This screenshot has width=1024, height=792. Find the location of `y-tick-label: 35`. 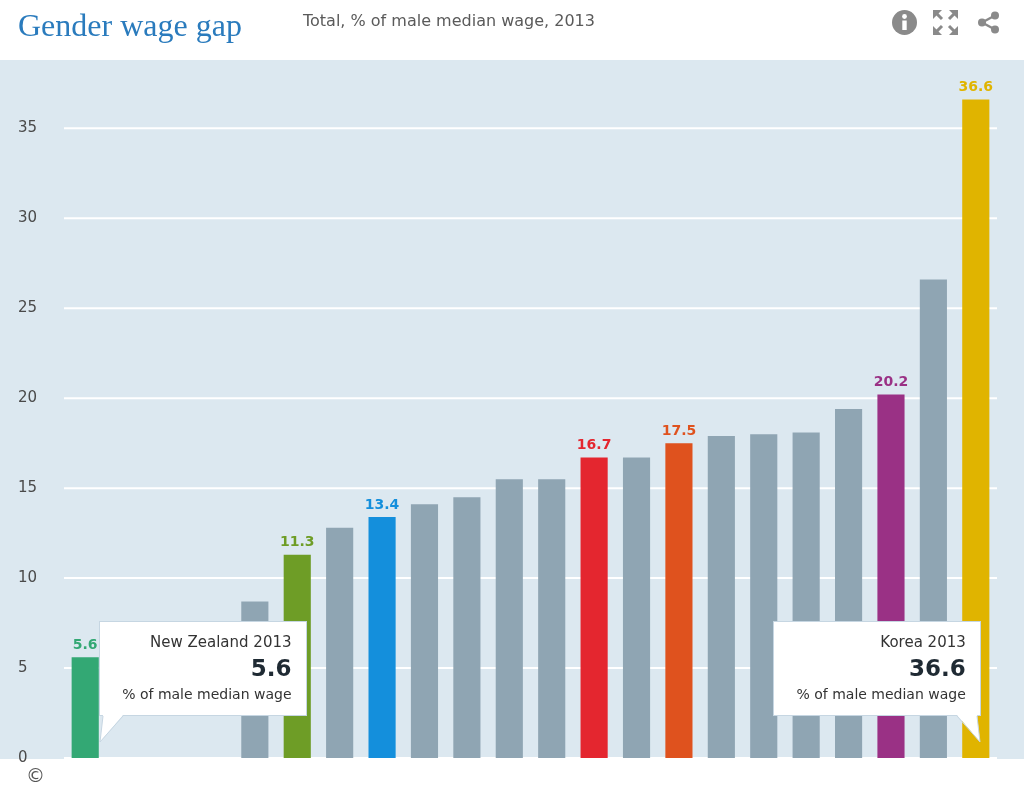

y-tick-label: 35 is located at coordinates (28, 127).